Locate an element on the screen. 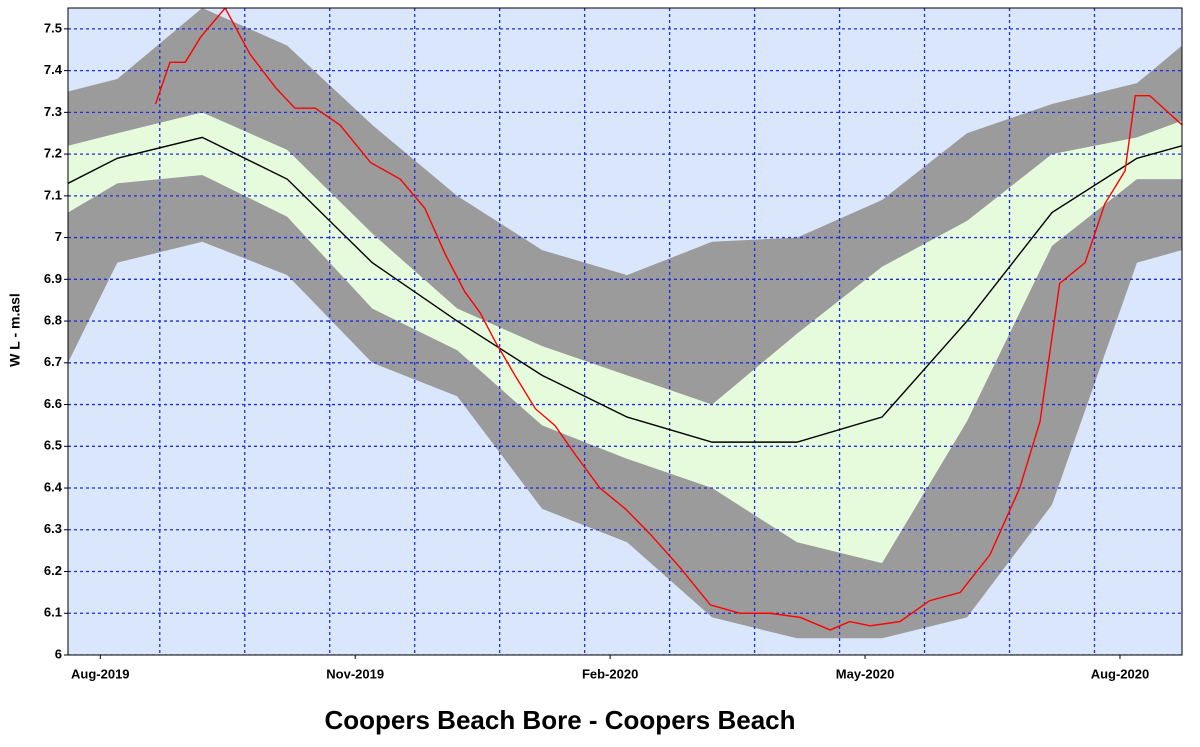  x-tick-label: Aug-2019 is located at coordinates (100, 673).